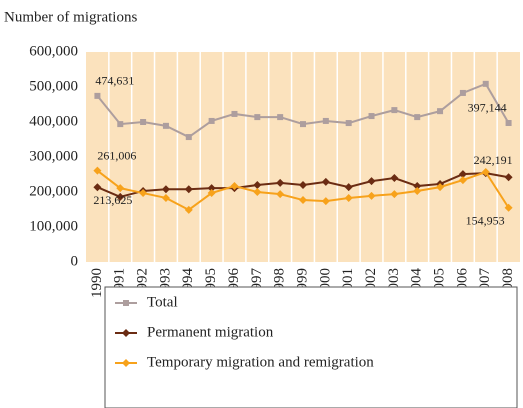 The width and height of the screenshot is (523, 408). Describe the element at coordinates (487, 108) in the screenshot. I see `data-label: 397,144` at that location.